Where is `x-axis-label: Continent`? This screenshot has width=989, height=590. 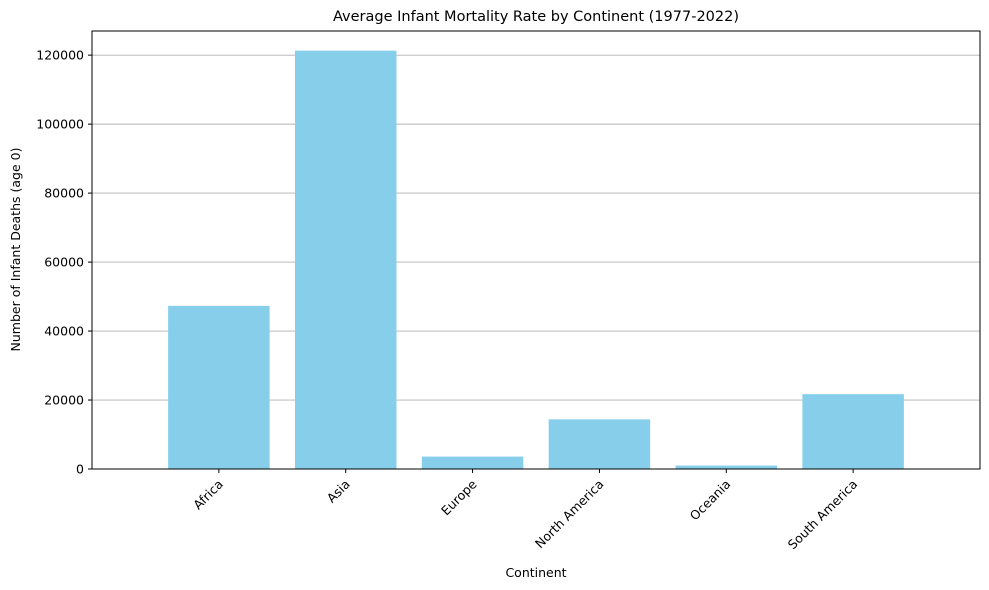 x-axis-label: Continent is located at coordinates (535, 572).